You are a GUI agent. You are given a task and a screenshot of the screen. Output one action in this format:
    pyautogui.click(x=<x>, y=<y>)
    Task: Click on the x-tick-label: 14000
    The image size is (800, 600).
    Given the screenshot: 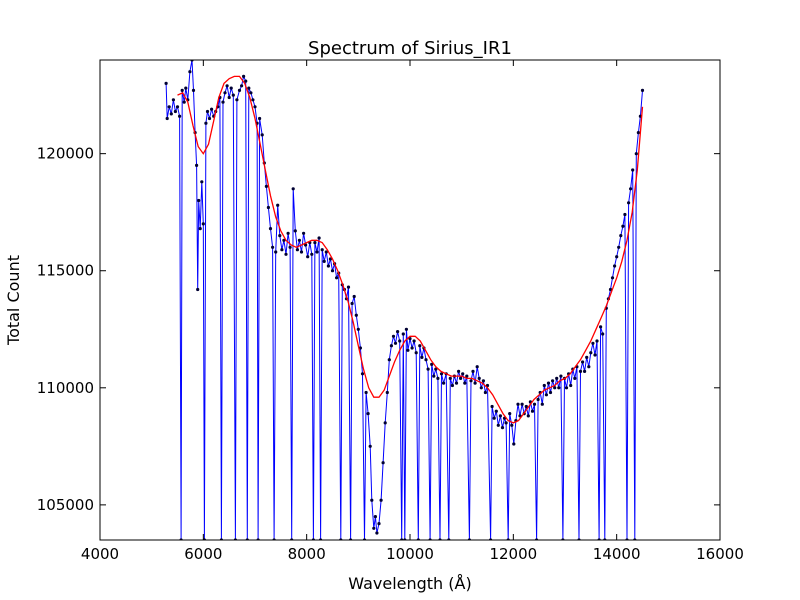 What is the action you would take?
    pyautogui.click(x=617, y=554)
    